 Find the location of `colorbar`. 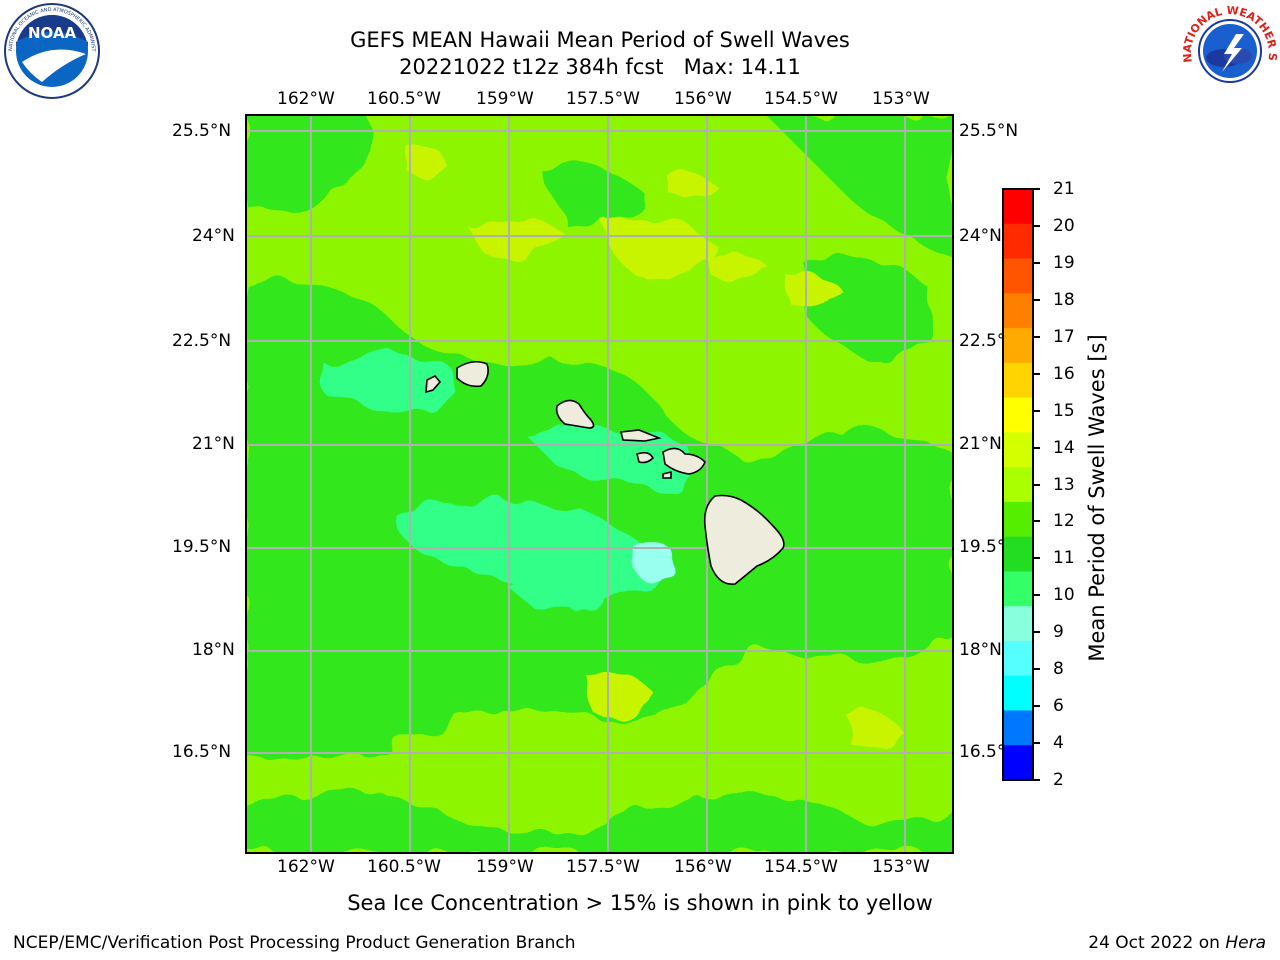

colorbar is located at coordinates (1018, 484).